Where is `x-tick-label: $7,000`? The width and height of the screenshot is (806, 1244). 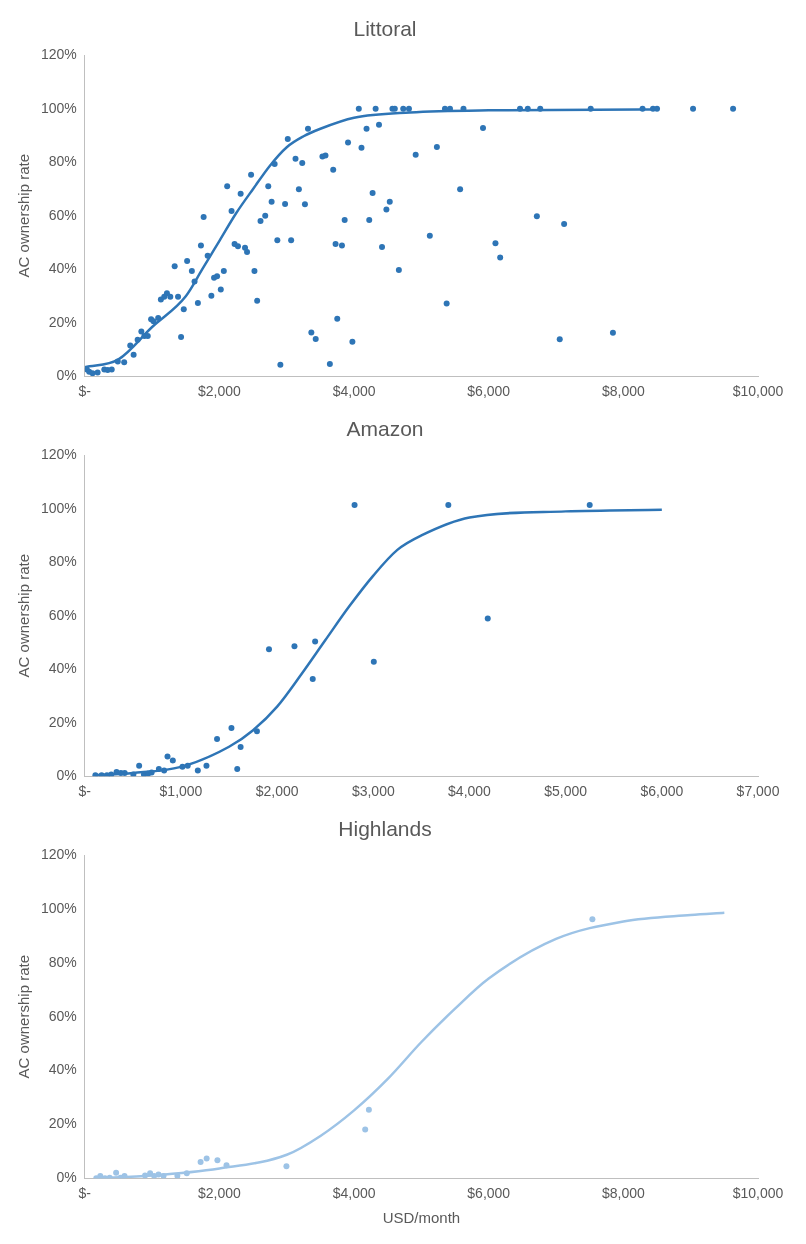
x-tick-label: $7,000 is located at coordinates (758, 791).